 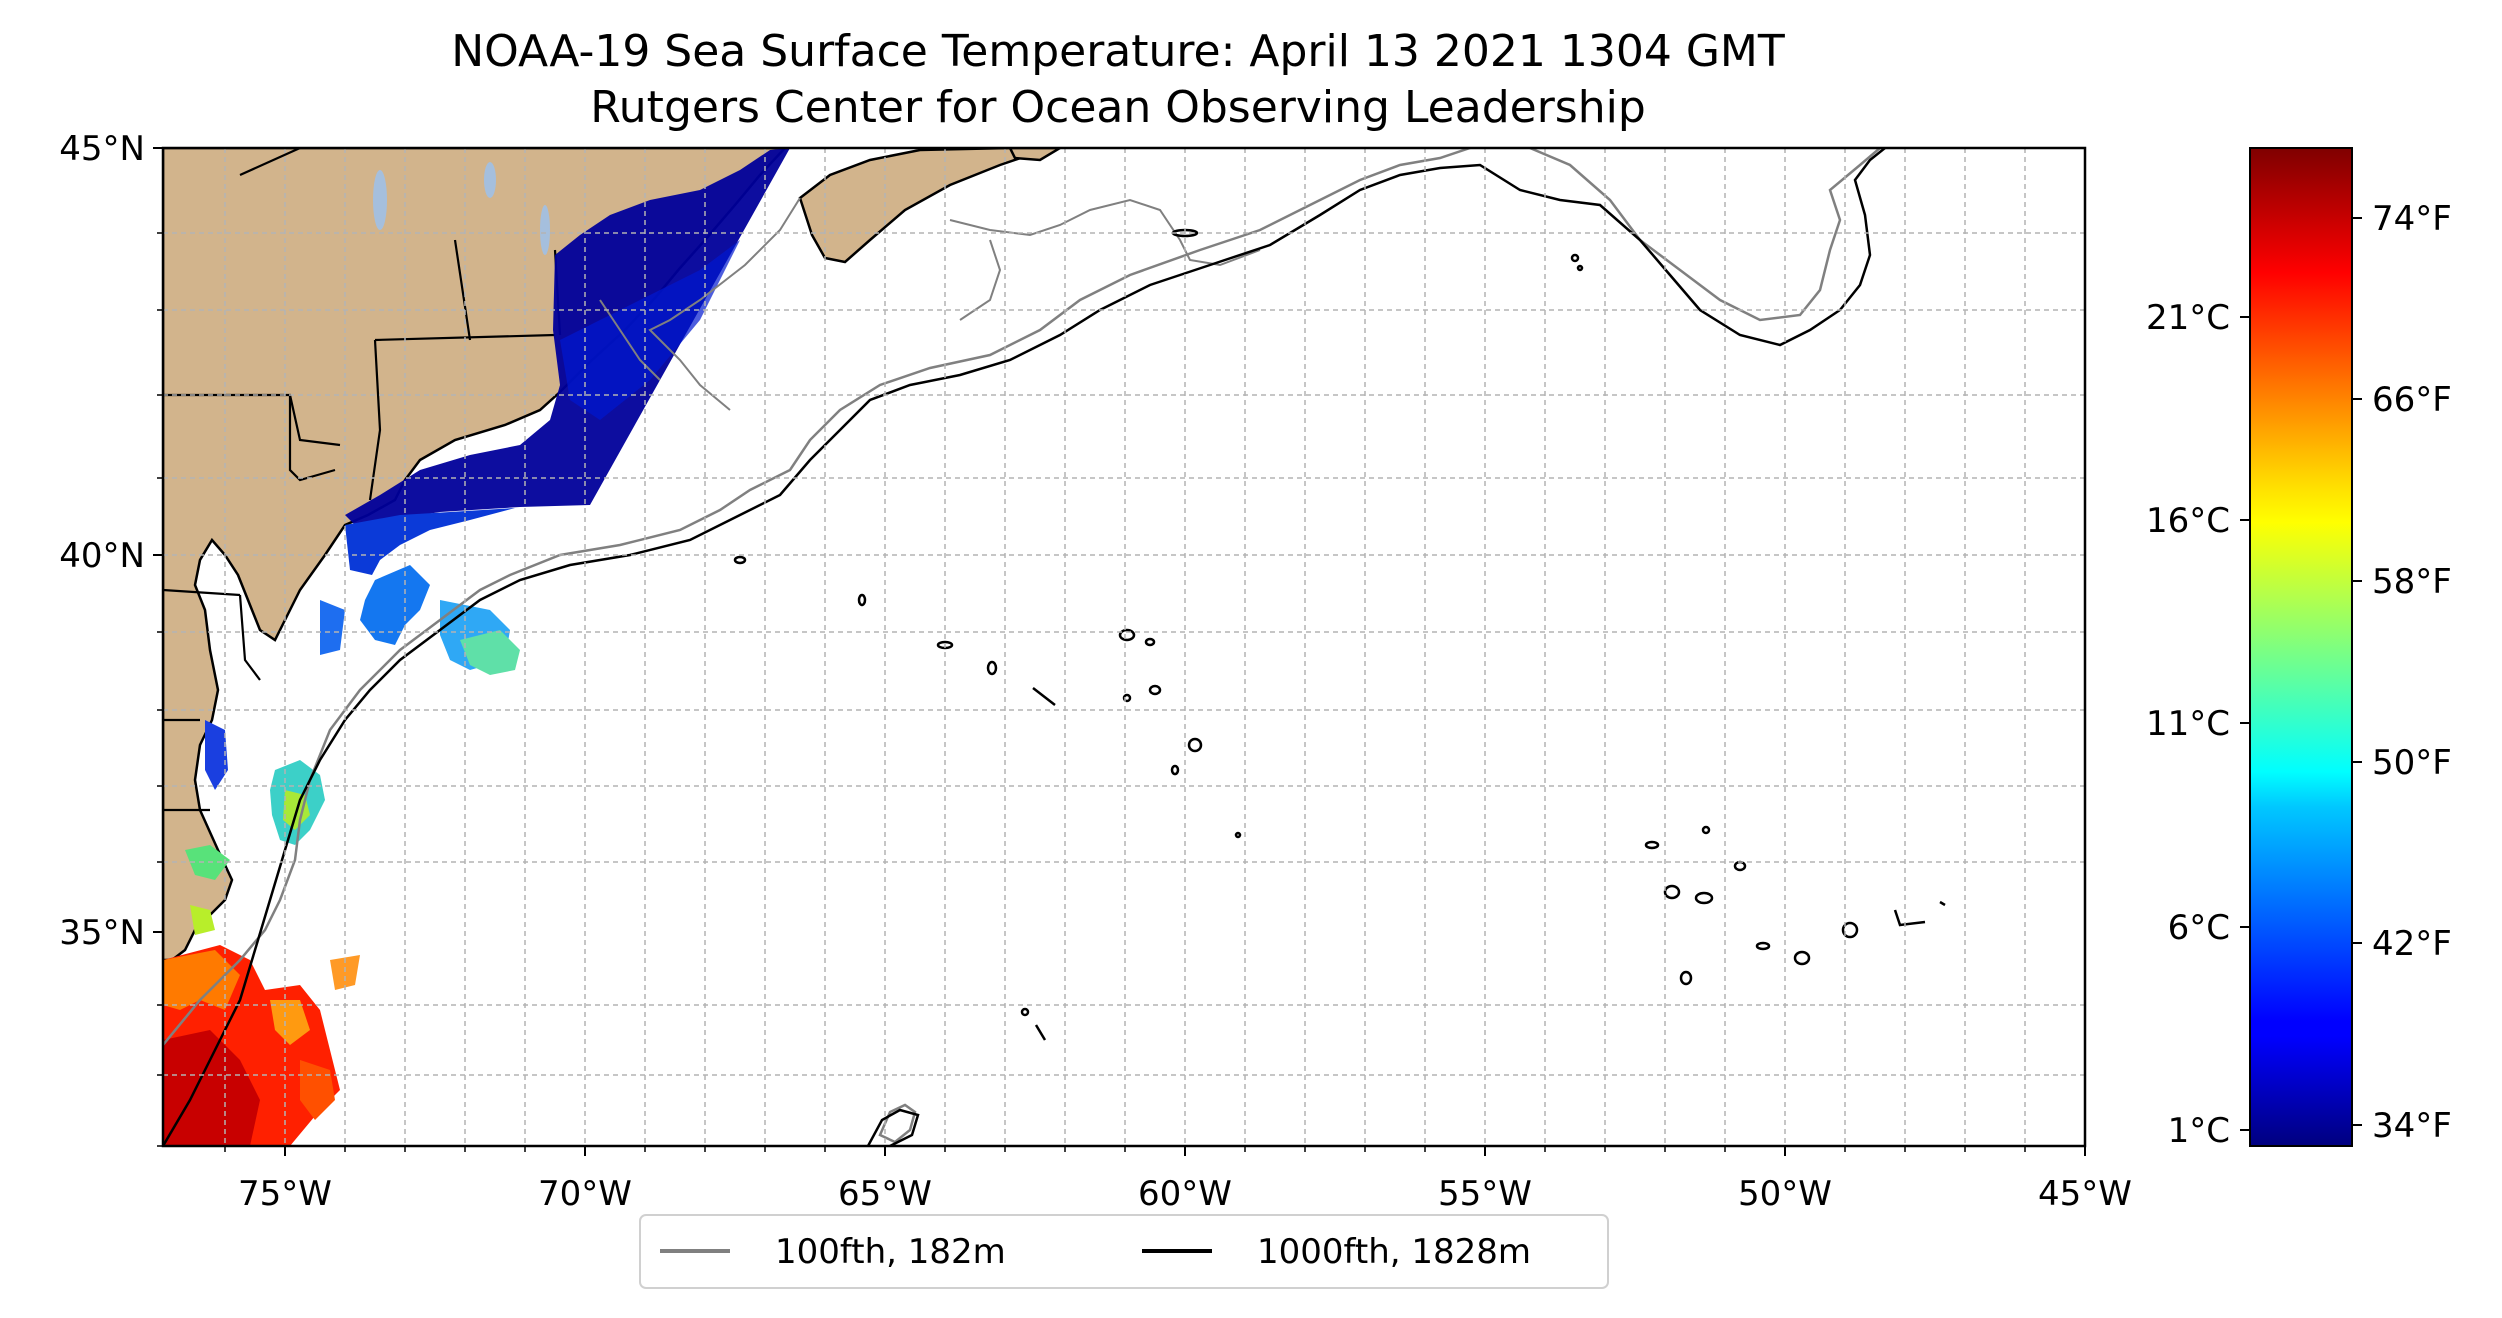 What do you see at coordinates (102, 149) in the screenshot?
I see `lat-tick-label: 45°N` at bounding box center [102, 149].